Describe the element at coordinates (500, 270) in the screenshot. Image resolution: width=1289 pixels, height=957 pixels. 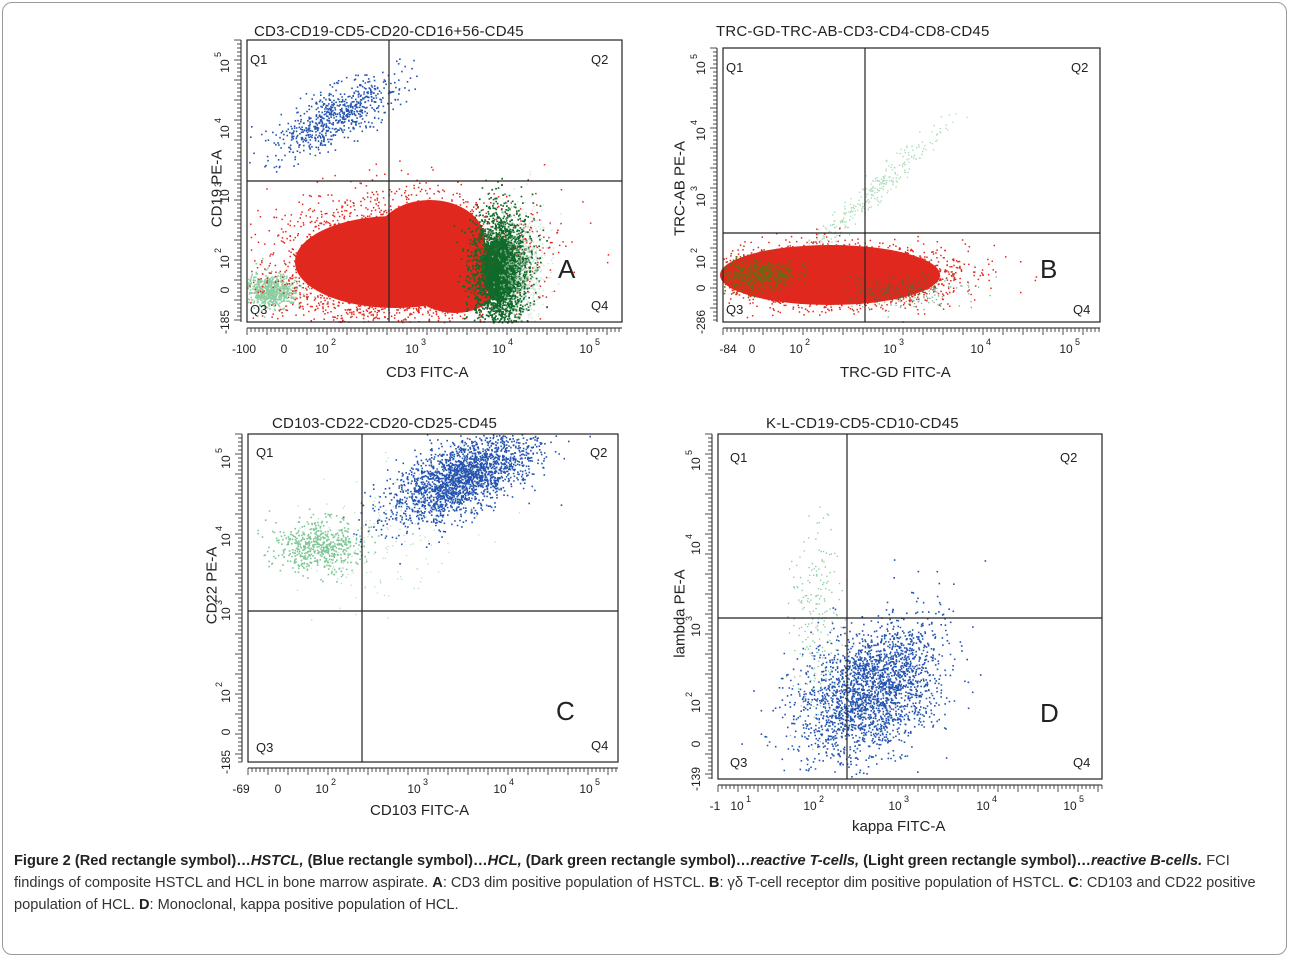
I see `reactive-t-population` at that location.